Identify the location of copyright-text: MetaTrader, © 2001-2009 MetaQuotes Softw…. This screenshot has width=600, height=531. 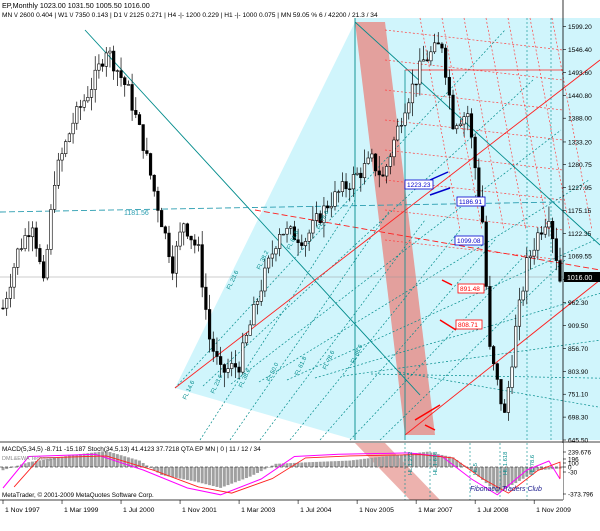
(78, 495).